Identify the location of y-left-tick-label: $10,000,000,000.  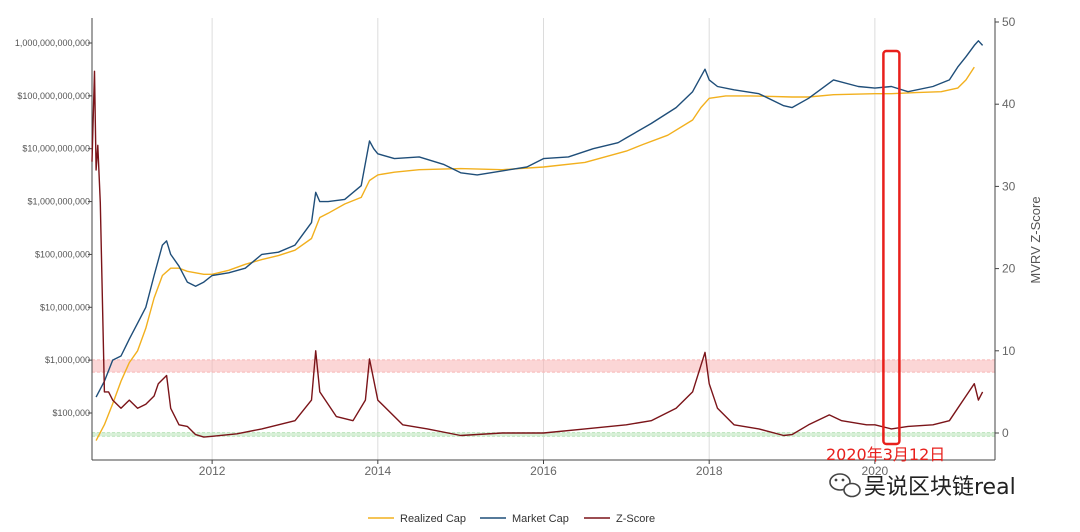
(56, 149).